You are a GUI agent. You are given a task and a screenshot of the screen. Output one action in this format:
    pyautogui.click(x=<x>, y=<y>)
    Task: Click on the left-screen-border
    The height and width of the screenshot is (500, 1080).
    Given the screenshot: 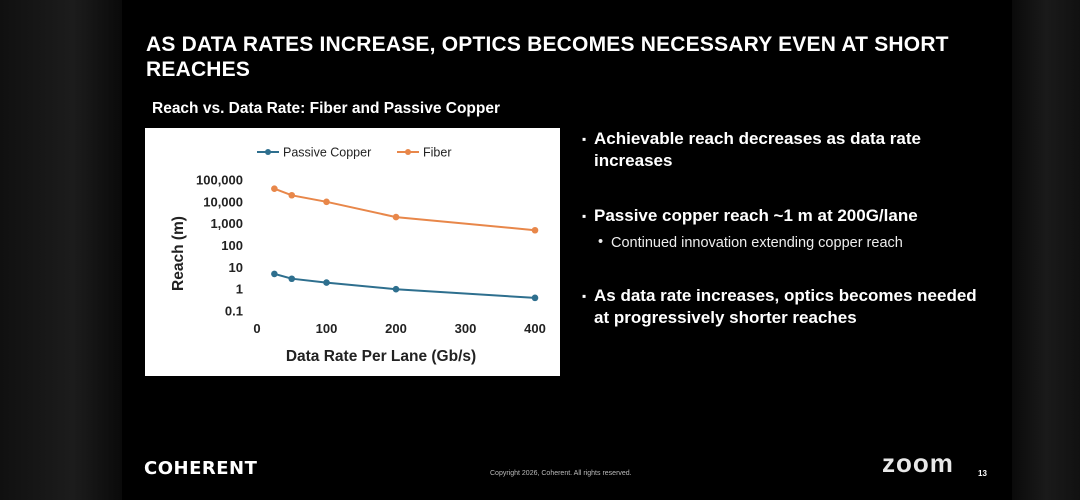 What is the action you would take?
    pyautogui.click(x=61, y=250)
    